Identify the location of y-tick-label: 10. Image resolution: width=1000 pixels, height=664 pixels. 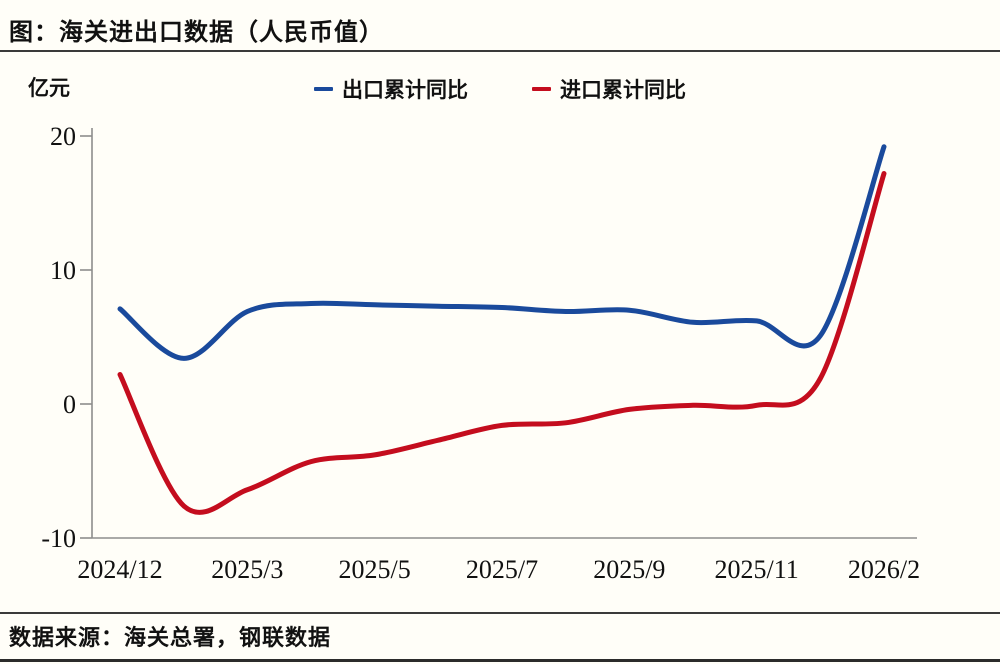
(63, 270).